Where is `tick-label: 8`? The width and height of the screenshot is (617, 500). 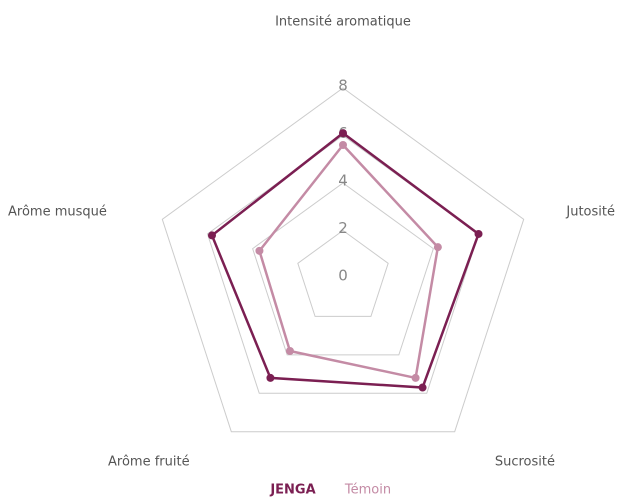
tick-label: 8 is located at coordinates (343, 86).